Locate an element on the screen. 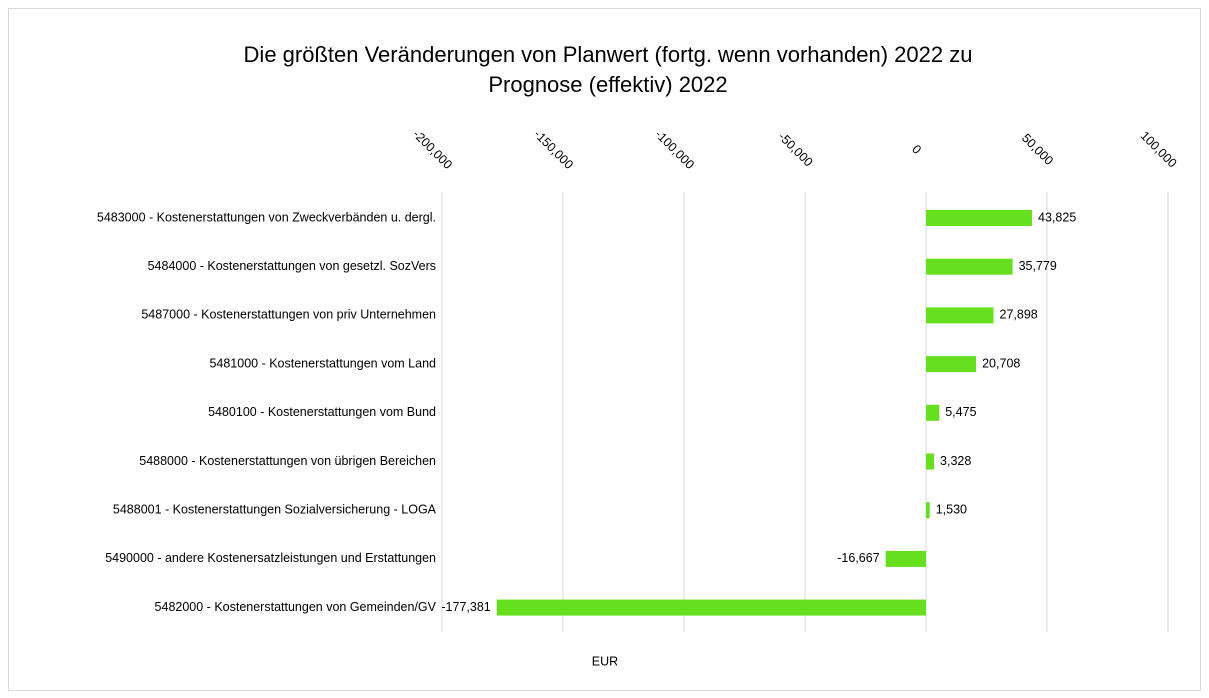 The image size is (1209, 698). value-label: 1,530 is located at coordinates (951, 509).